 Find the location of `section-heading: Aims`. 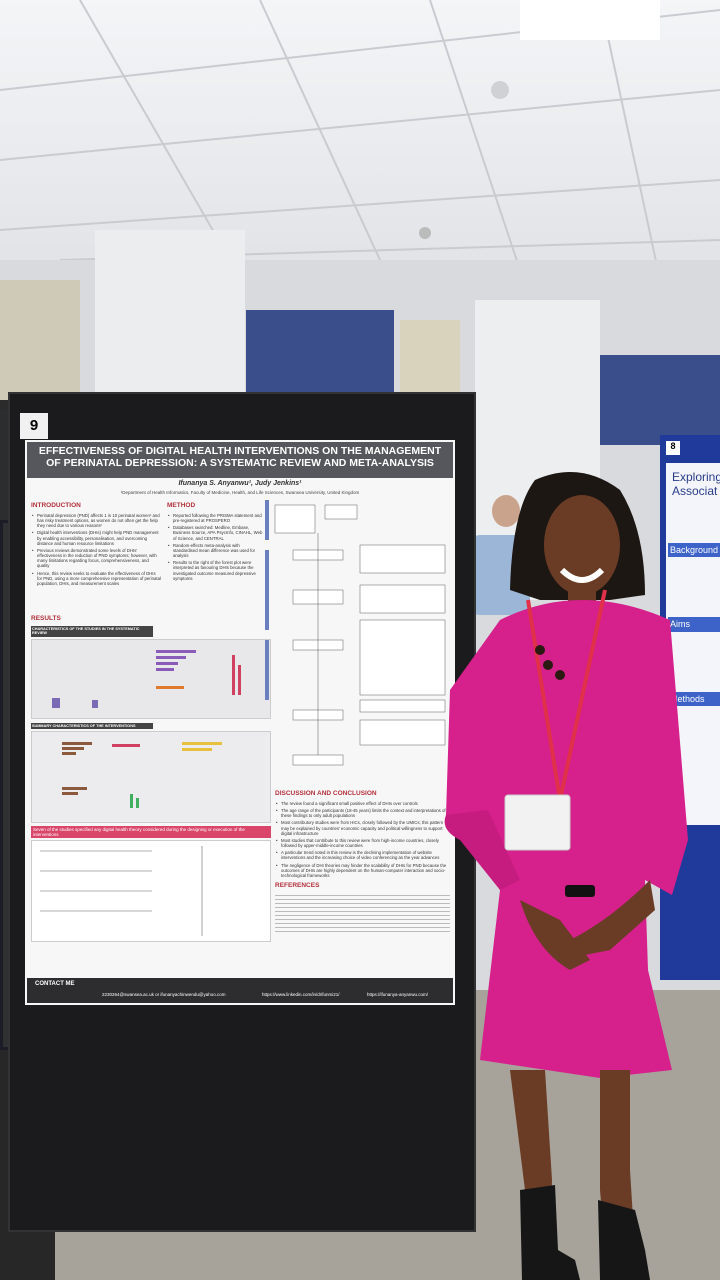

section-heading: Aims is located at coordinates (694, 624).